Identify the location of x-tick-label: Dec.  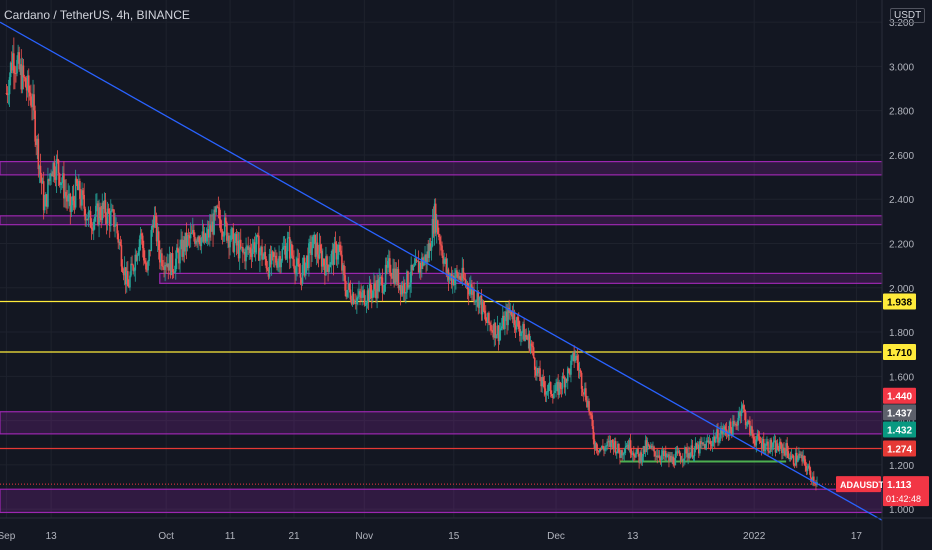
(556, 536).